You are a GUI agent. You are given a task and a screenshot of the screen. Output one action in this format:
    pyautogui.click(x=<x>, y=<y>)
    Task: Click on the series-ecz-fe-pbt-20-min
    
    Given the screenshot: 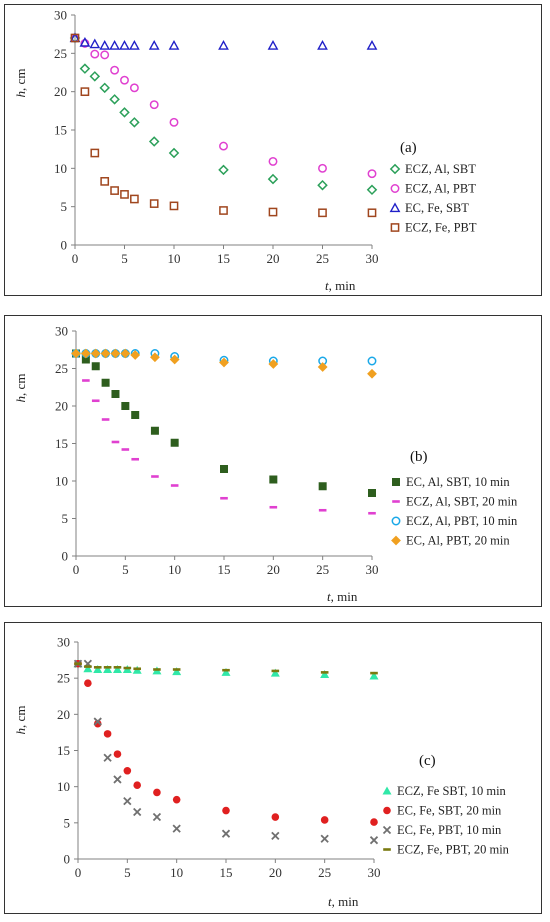 What is the action you would take?
    pyautogui.click(x=226, y=668)
    